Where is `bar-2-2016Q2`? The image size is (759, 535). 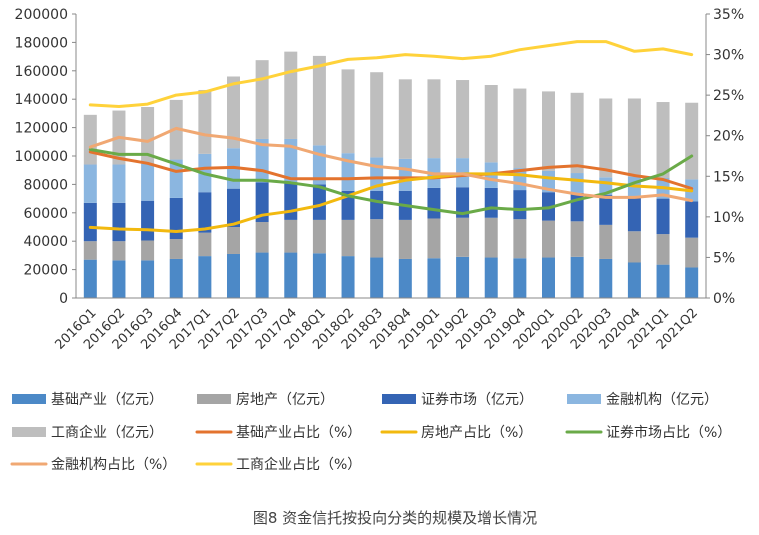
bar-2-2016Q2 is located at coordinates (119, 251).